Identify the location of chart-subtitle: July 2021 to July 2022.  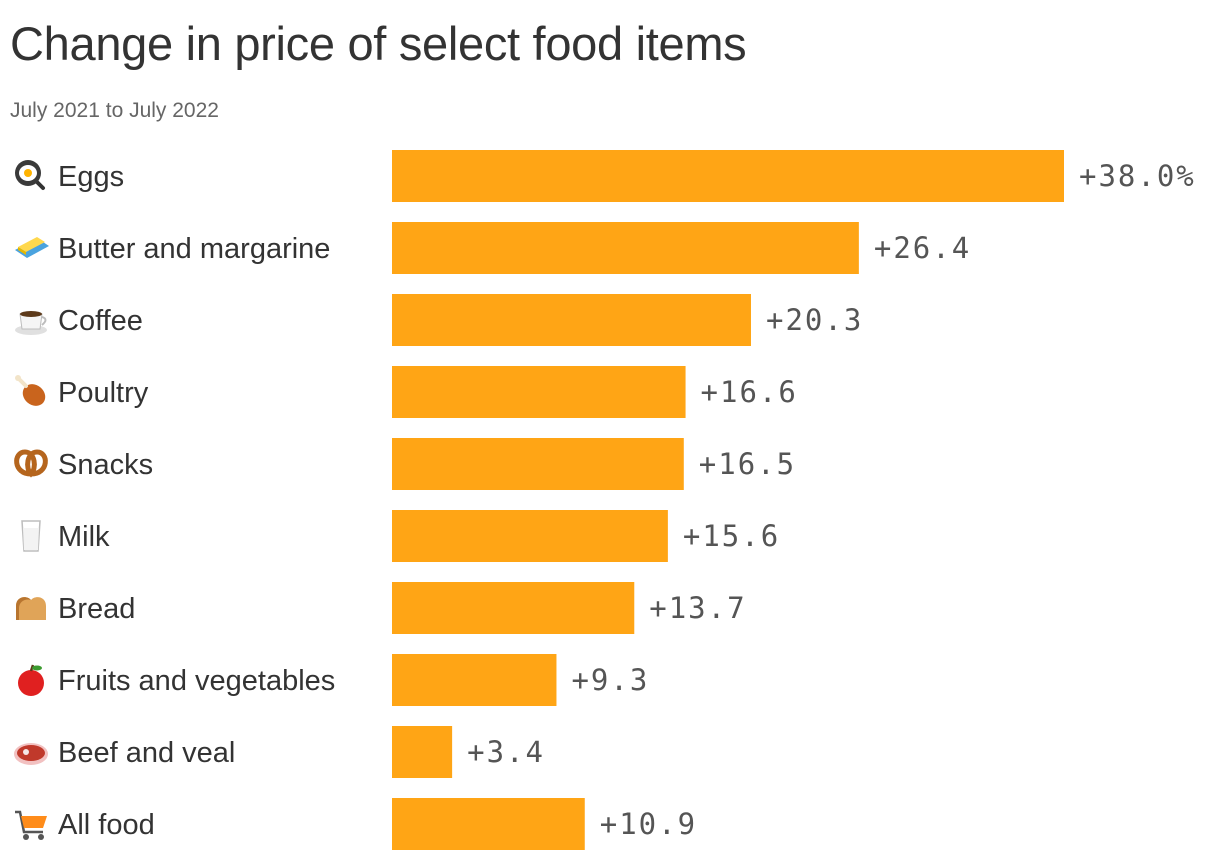
(114, 110).